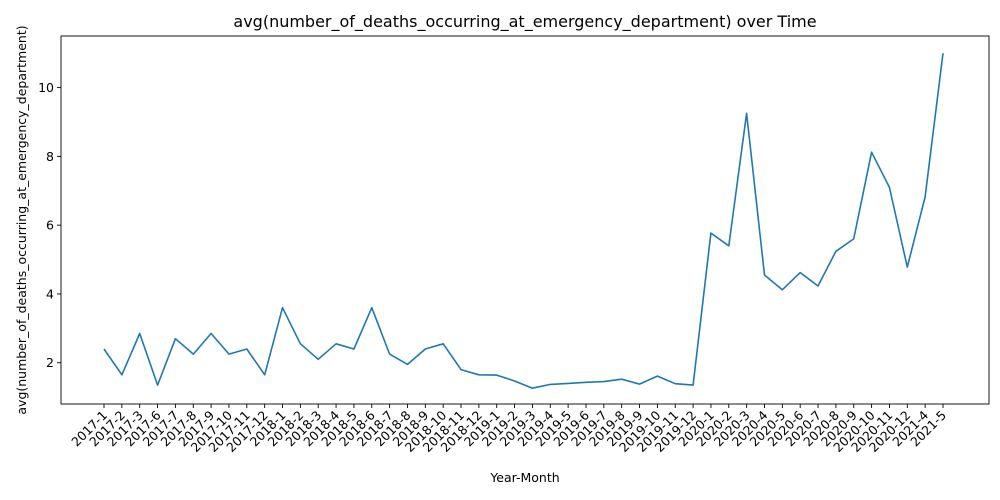 The image size is (1000, 500). Describe the element at coordinates (524, 477) in the screenshot. I see `x-axis-label: Year-Month` at that location.